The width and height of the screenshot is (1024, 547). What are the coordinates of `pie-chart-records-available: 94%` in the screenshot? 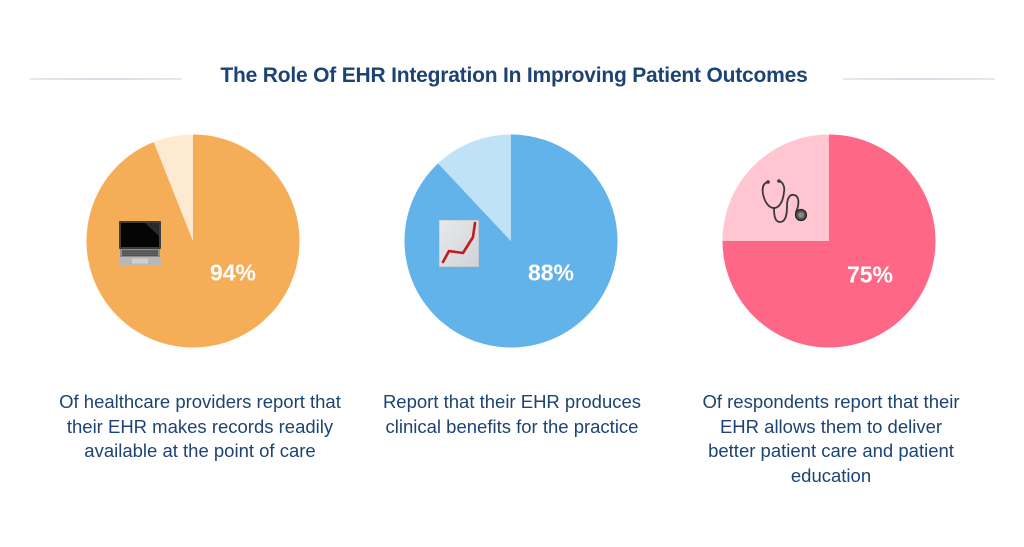 It's located at (193, 243).